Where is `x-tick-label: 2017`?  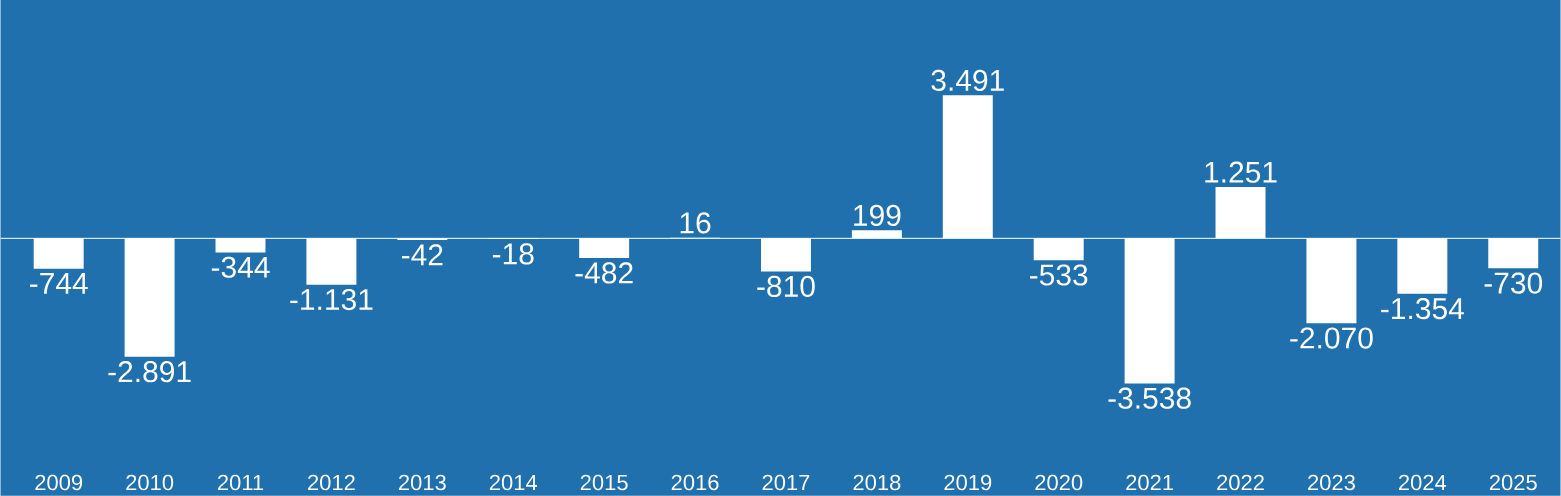 x-tick-label: 2017 is located at coordinates (786, 482).